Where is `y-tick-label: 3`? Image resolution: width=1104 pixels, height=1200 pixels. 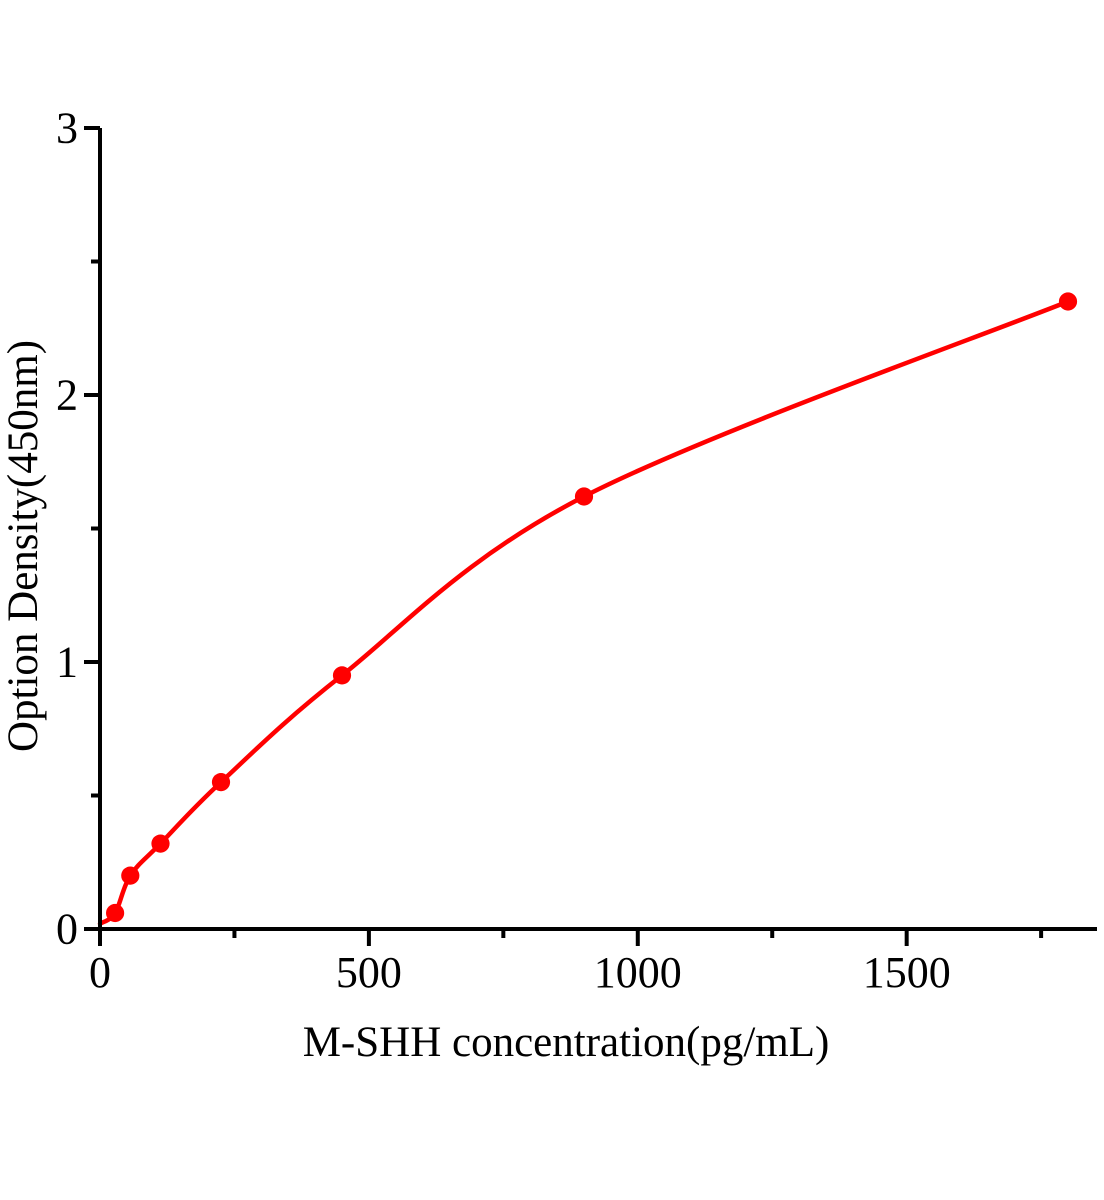
y-tick-label: 3 is located at coordinates (67, 128).